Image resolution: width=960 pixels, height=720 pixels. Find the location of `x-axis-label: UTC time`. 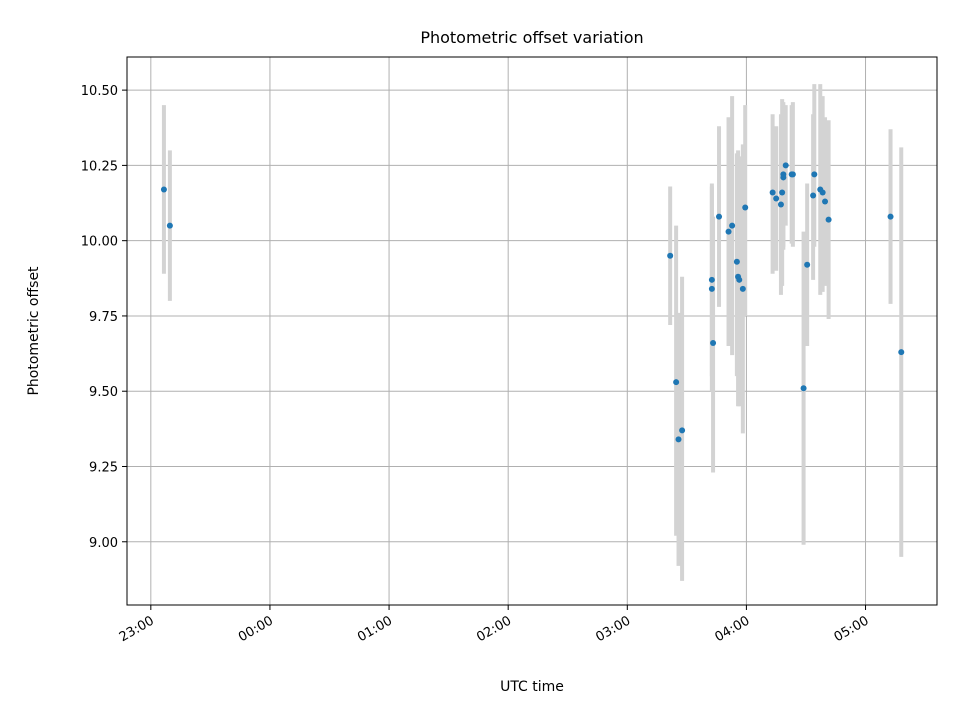

x-axis-label: UTC time is located at coordinates (532, 687).